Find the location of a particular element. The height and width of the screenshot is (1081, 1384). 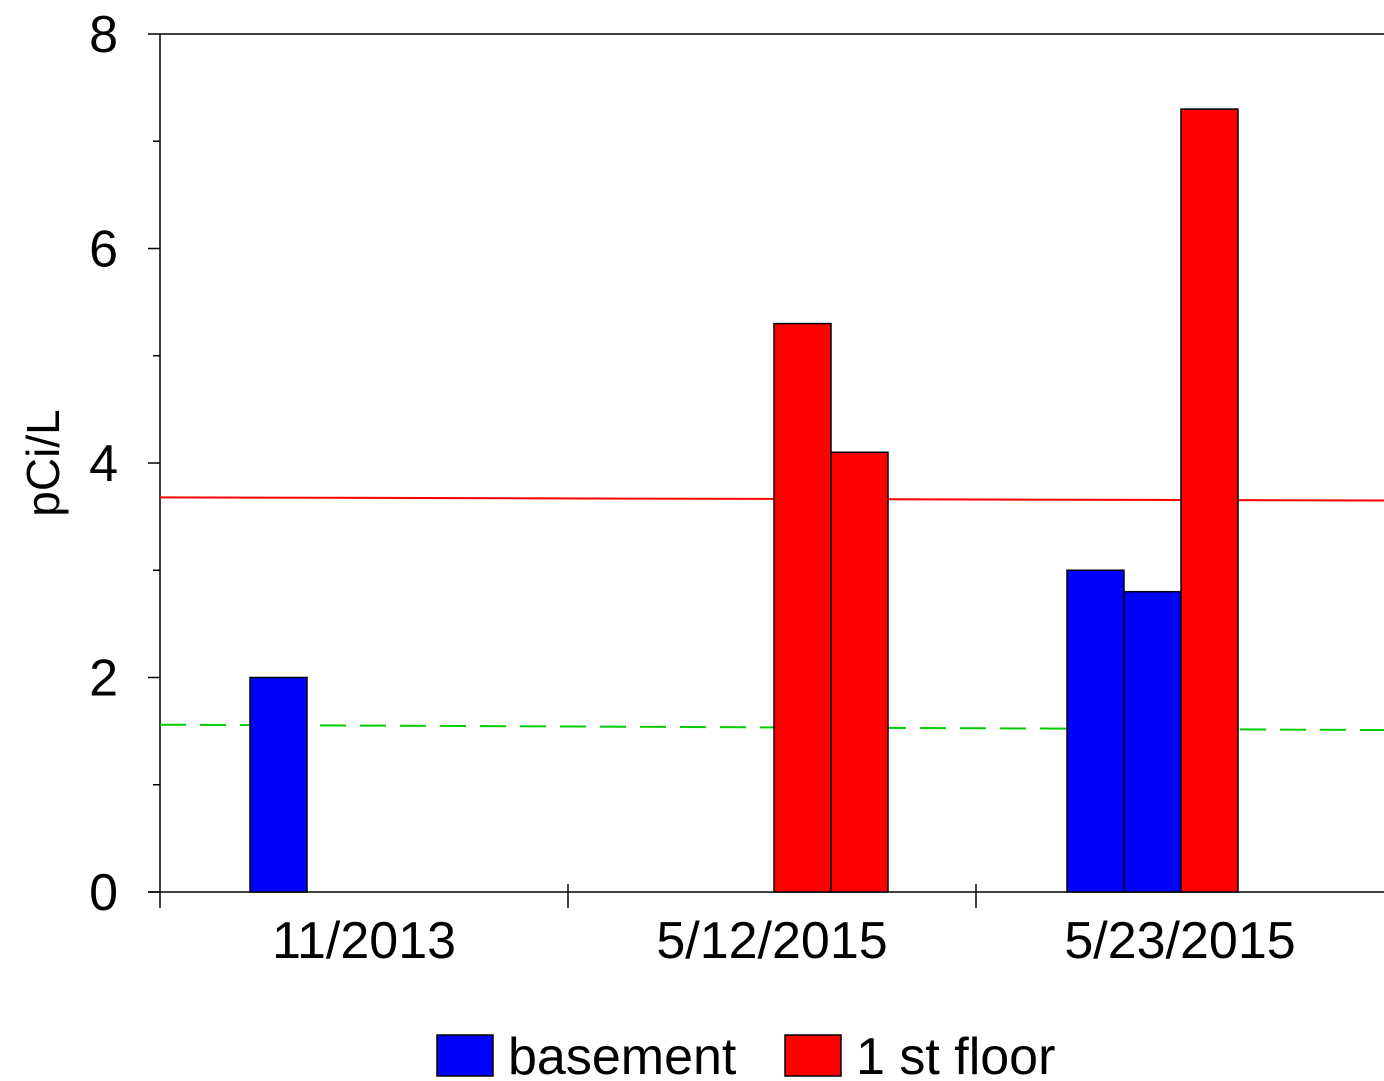

y-tick-label: 0 is located at coordinates (103, 893).